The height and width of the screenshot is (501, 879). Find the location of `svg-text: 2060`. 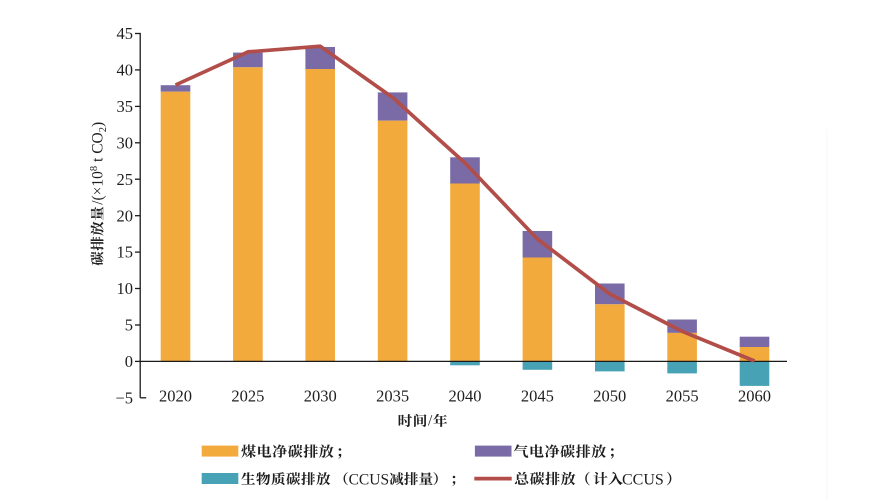

svg-text: 2060 is located at coordinates (754, 396).